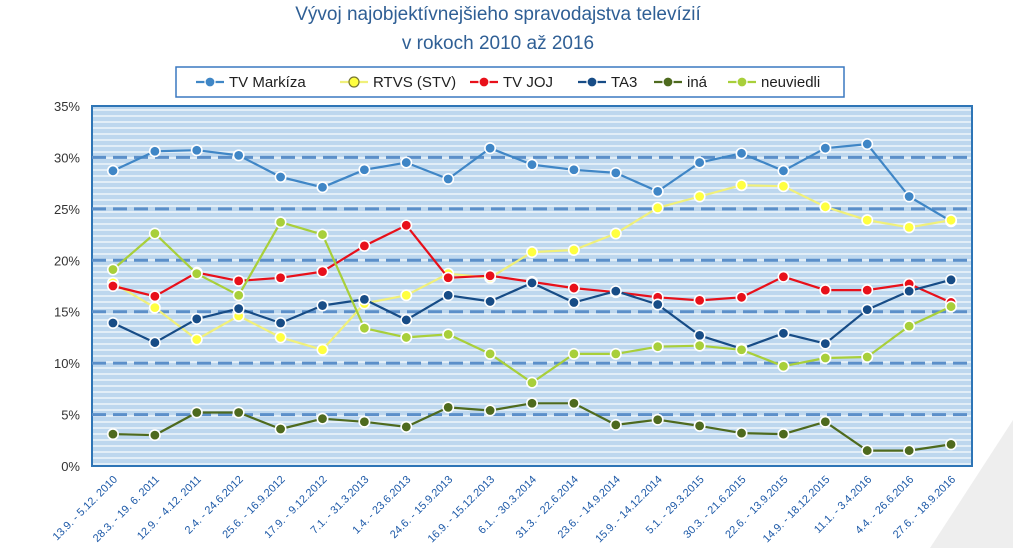 The height and width of the screenshot is (548, 1013). What do you see at coordinates (624, 82) in the screenshot?
I see `legend-label: TA3` at bounding box center [624, 82].